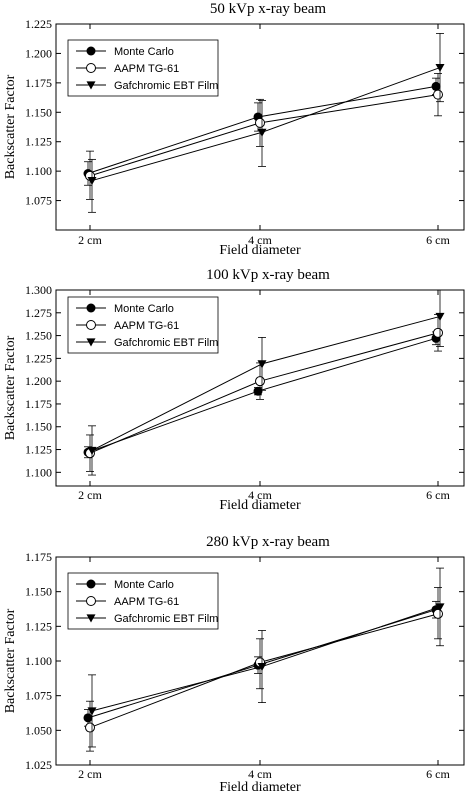 The width and height of the screenshot is (474, 795). What do you see at coordinates (38, 290) in the screenshot?
I see `y-tick-label: 1.300` at bounding box center [38, 290].